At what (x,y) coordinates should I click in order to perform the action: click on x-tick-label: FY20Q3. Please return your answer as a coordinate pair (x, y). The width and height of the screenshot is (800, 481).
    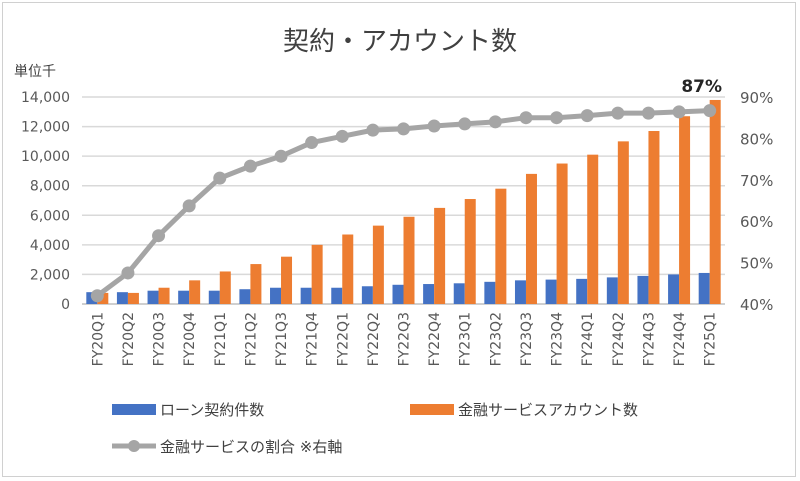
    Looking at the image, I should click on (160, 339).